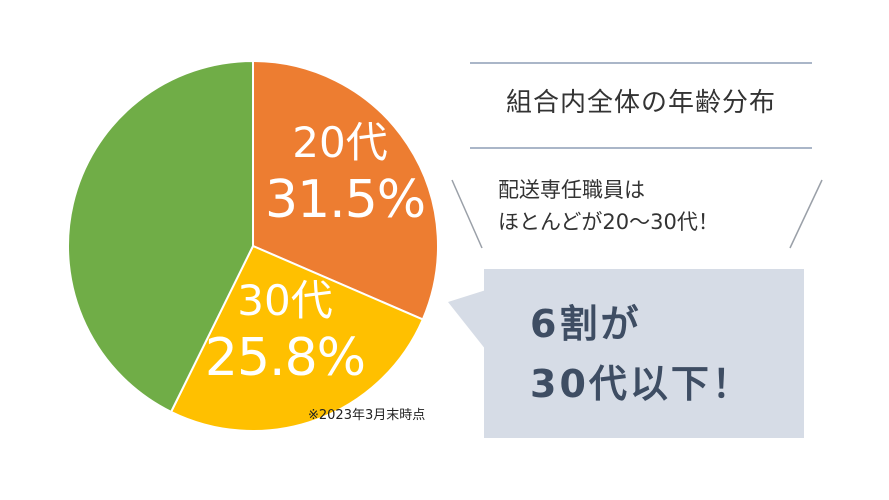 The height and width of the screenshot is (500, 889). Describe the element at coordinates (285, 358) in the screenshot. I see `slice-value-30s: 25.8%` at that location.